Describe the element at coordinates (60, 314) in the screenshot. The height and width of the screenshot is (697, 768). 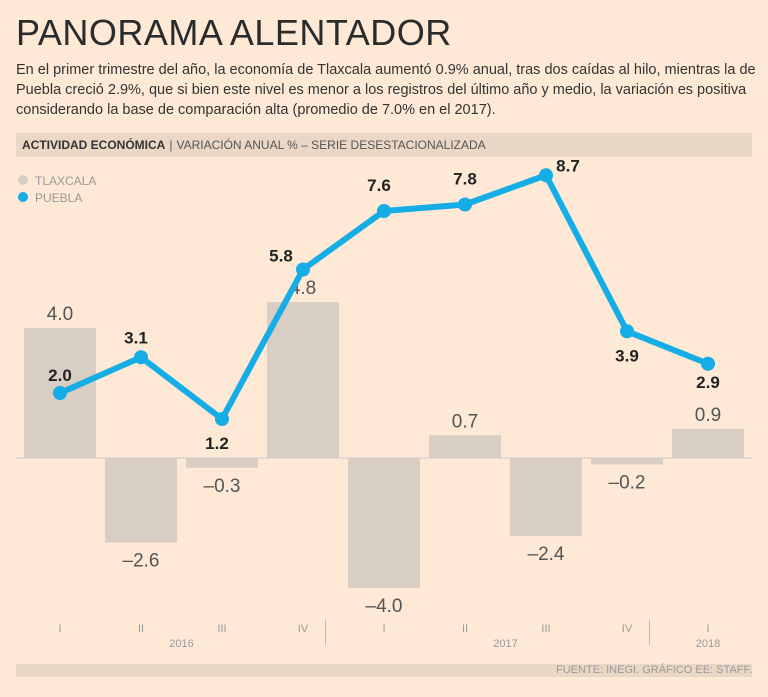
I see `bar-label: 4.0` at that location.